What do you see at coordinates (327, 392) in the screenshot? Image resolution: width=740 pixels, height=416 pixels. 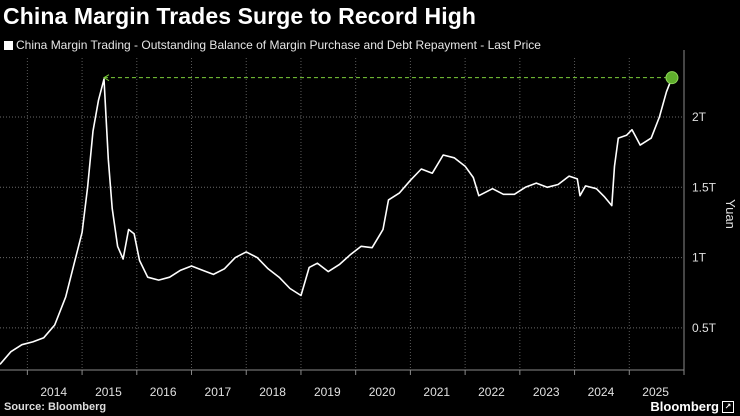 I see `x-tick-label: 2019` at bounding box center [327, 392].